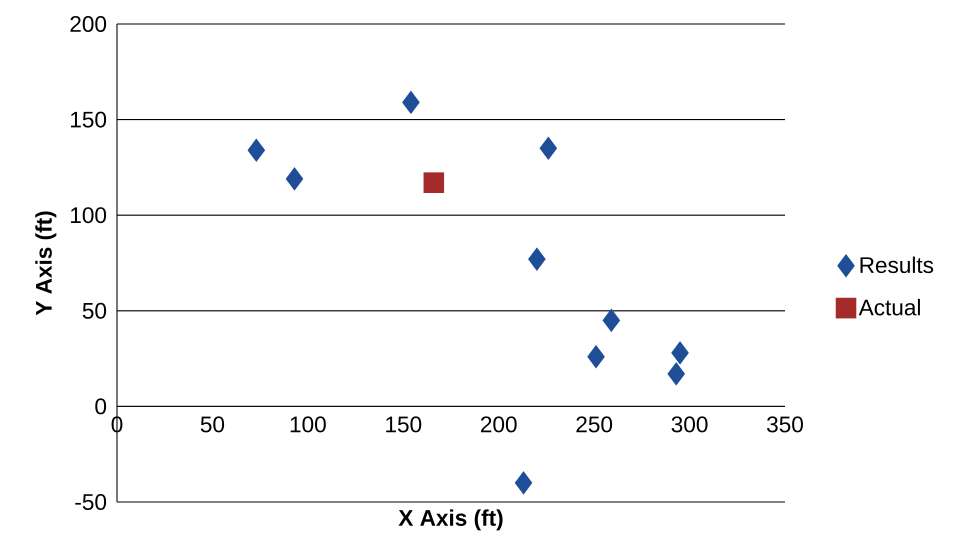 Image resolution: width=961 pixels, height=543 pixels. Describe the element at coordinates (45, 263) in the screenshot. I see `y-axis-title: Y Axis (ft)` at that location.